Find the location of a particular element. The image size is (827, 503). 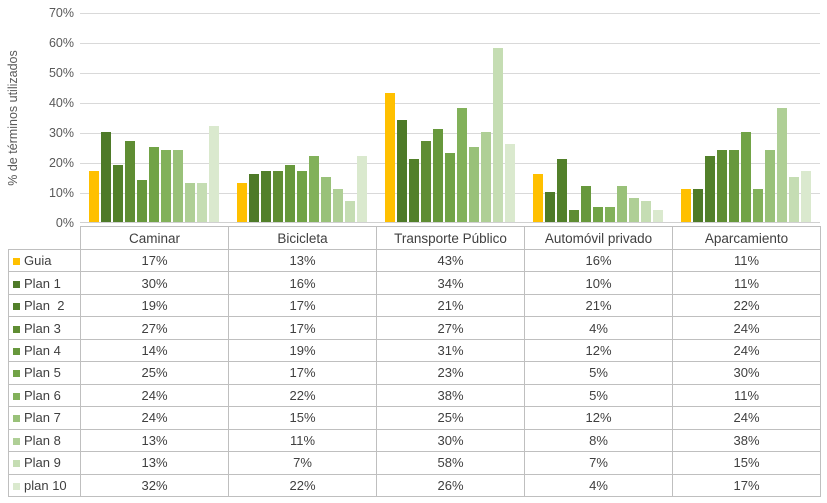

table-cell: 7% is located at coordinates (302, 463).